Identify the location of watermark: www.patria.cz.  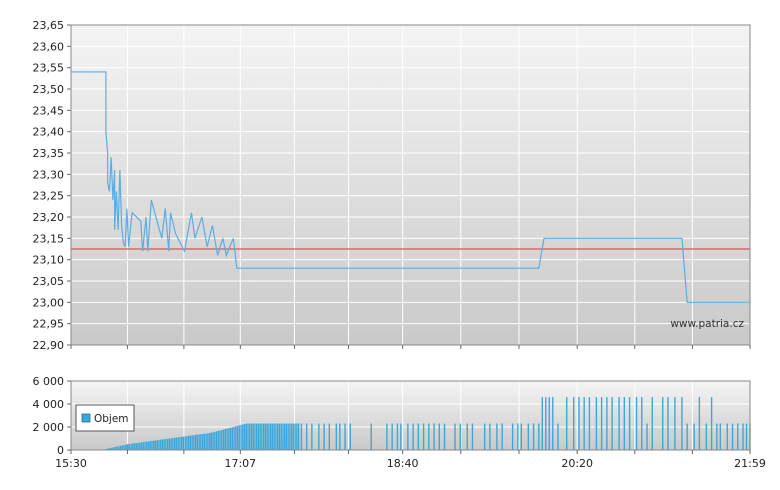
(707, 324).